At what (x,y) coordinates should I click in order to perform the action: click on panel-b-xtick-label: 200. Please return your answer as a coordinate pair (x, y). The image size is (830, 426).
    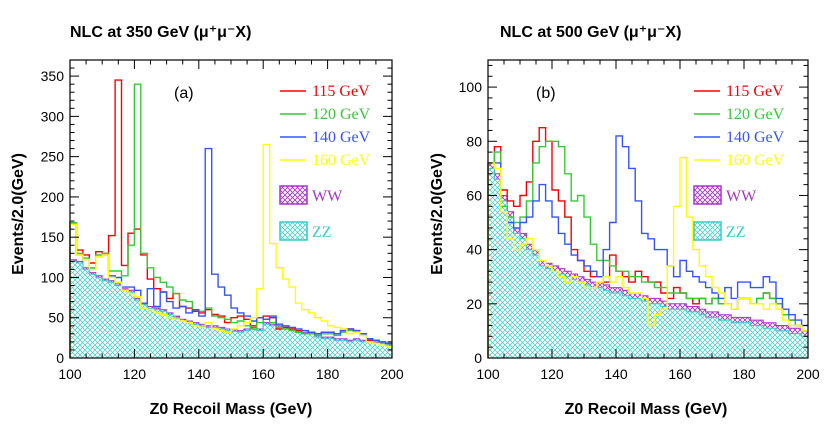
    Looking at the image, I should click on (808, 374).